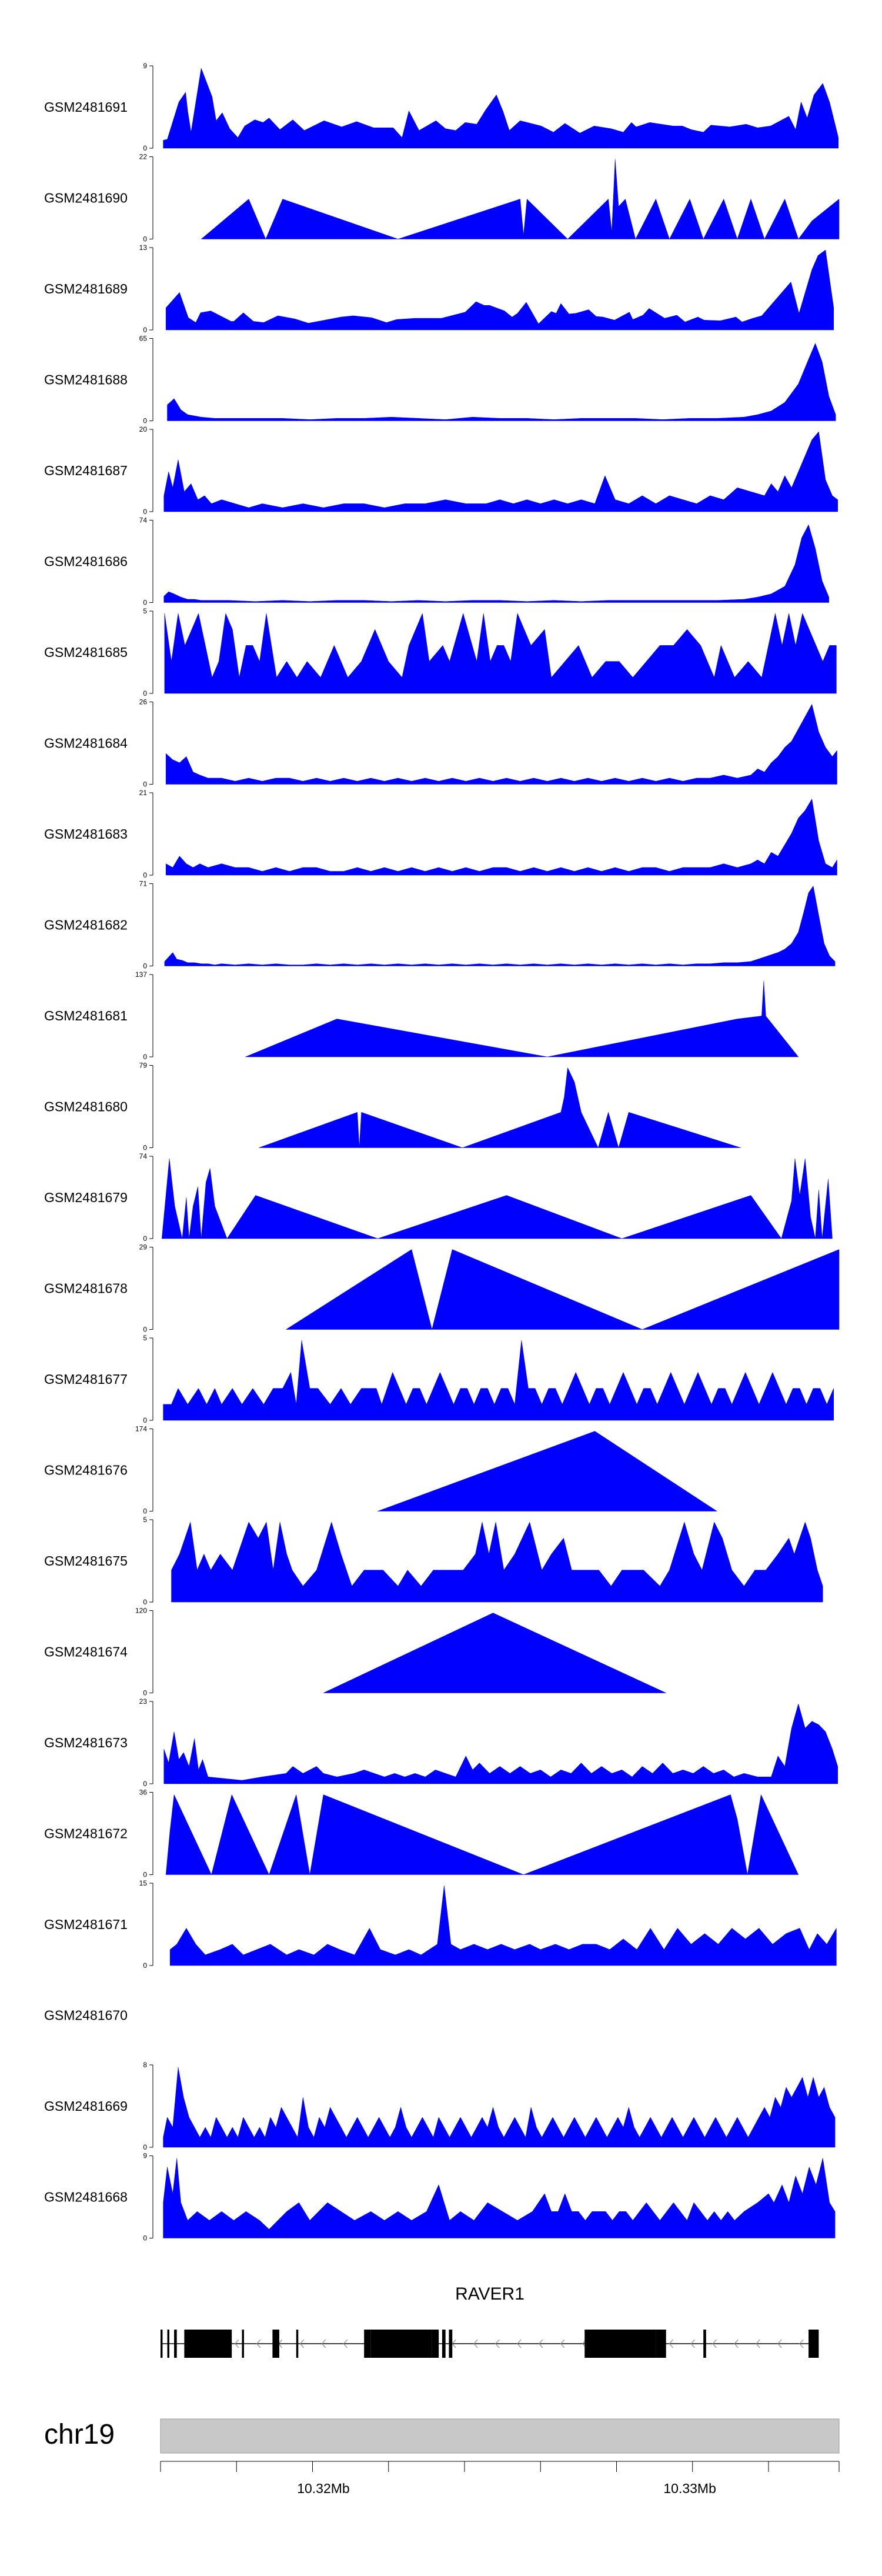 The height and width of the screenshot is (2576, 882). I want to click on track-label: GSM2481670, so click(86, 2015).